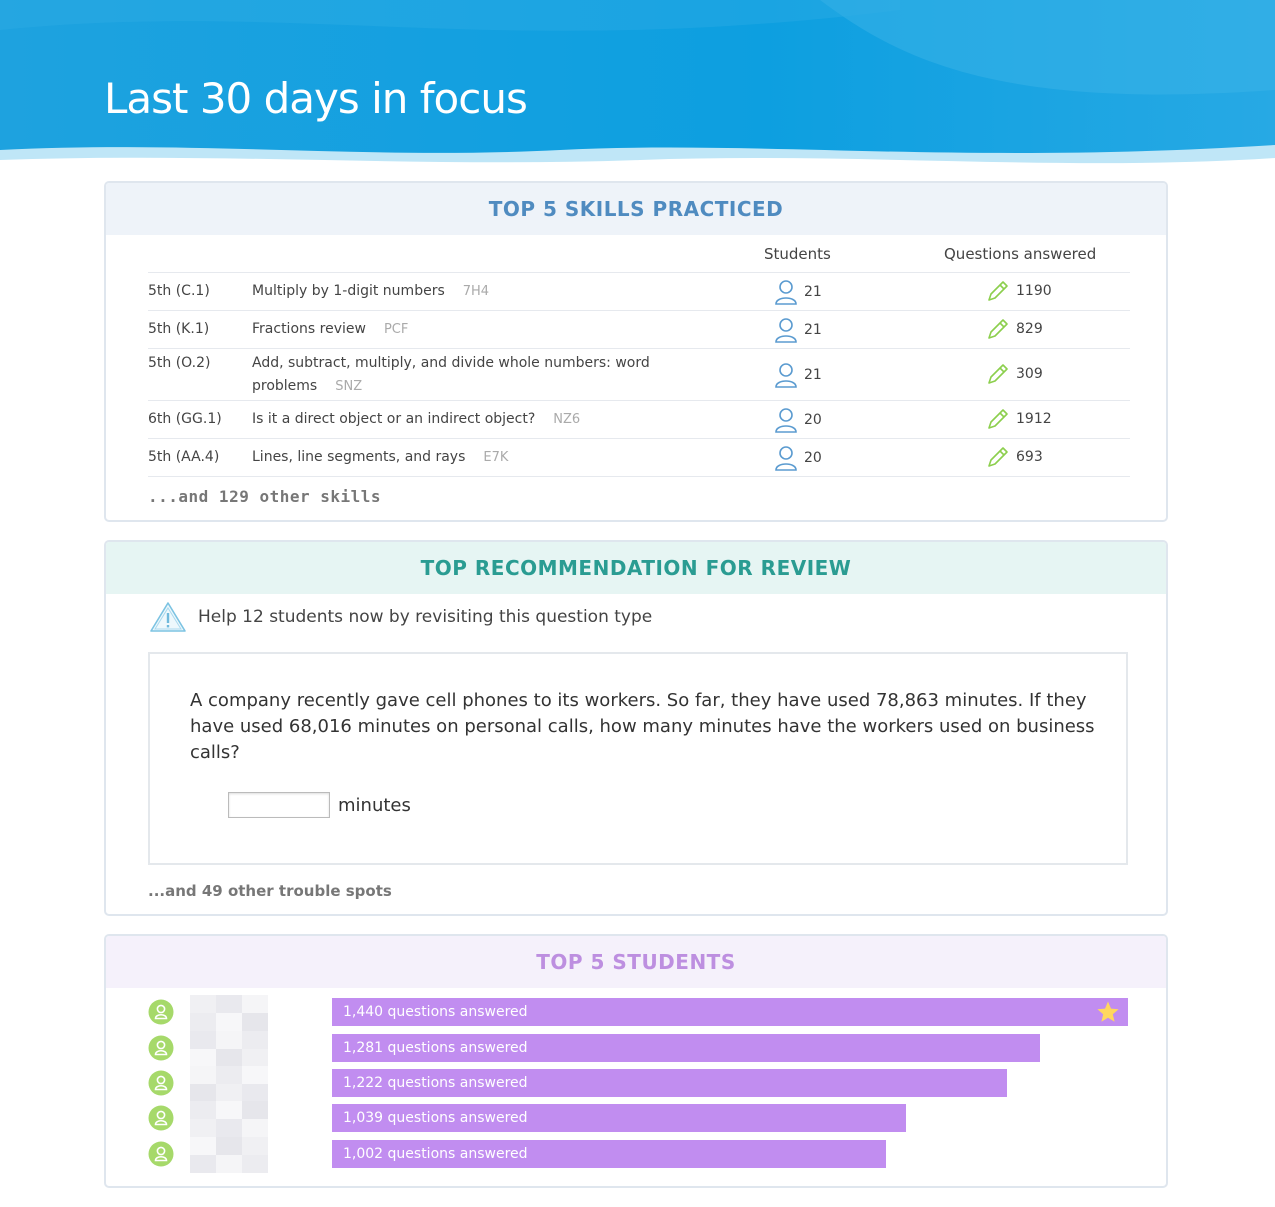 The image size is (1275, 1207). I want to click on student-row: 1,281 questions answered, so click(639, 1049).